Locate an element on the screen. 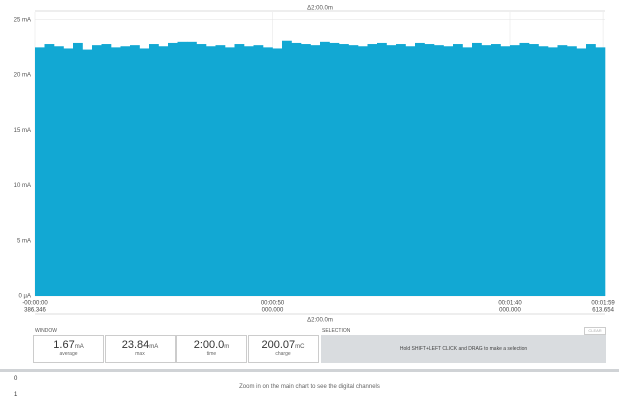 The height and width of the screenshot is (403, 619). selection-title: SELECTION is located at coordinates (336, 331).